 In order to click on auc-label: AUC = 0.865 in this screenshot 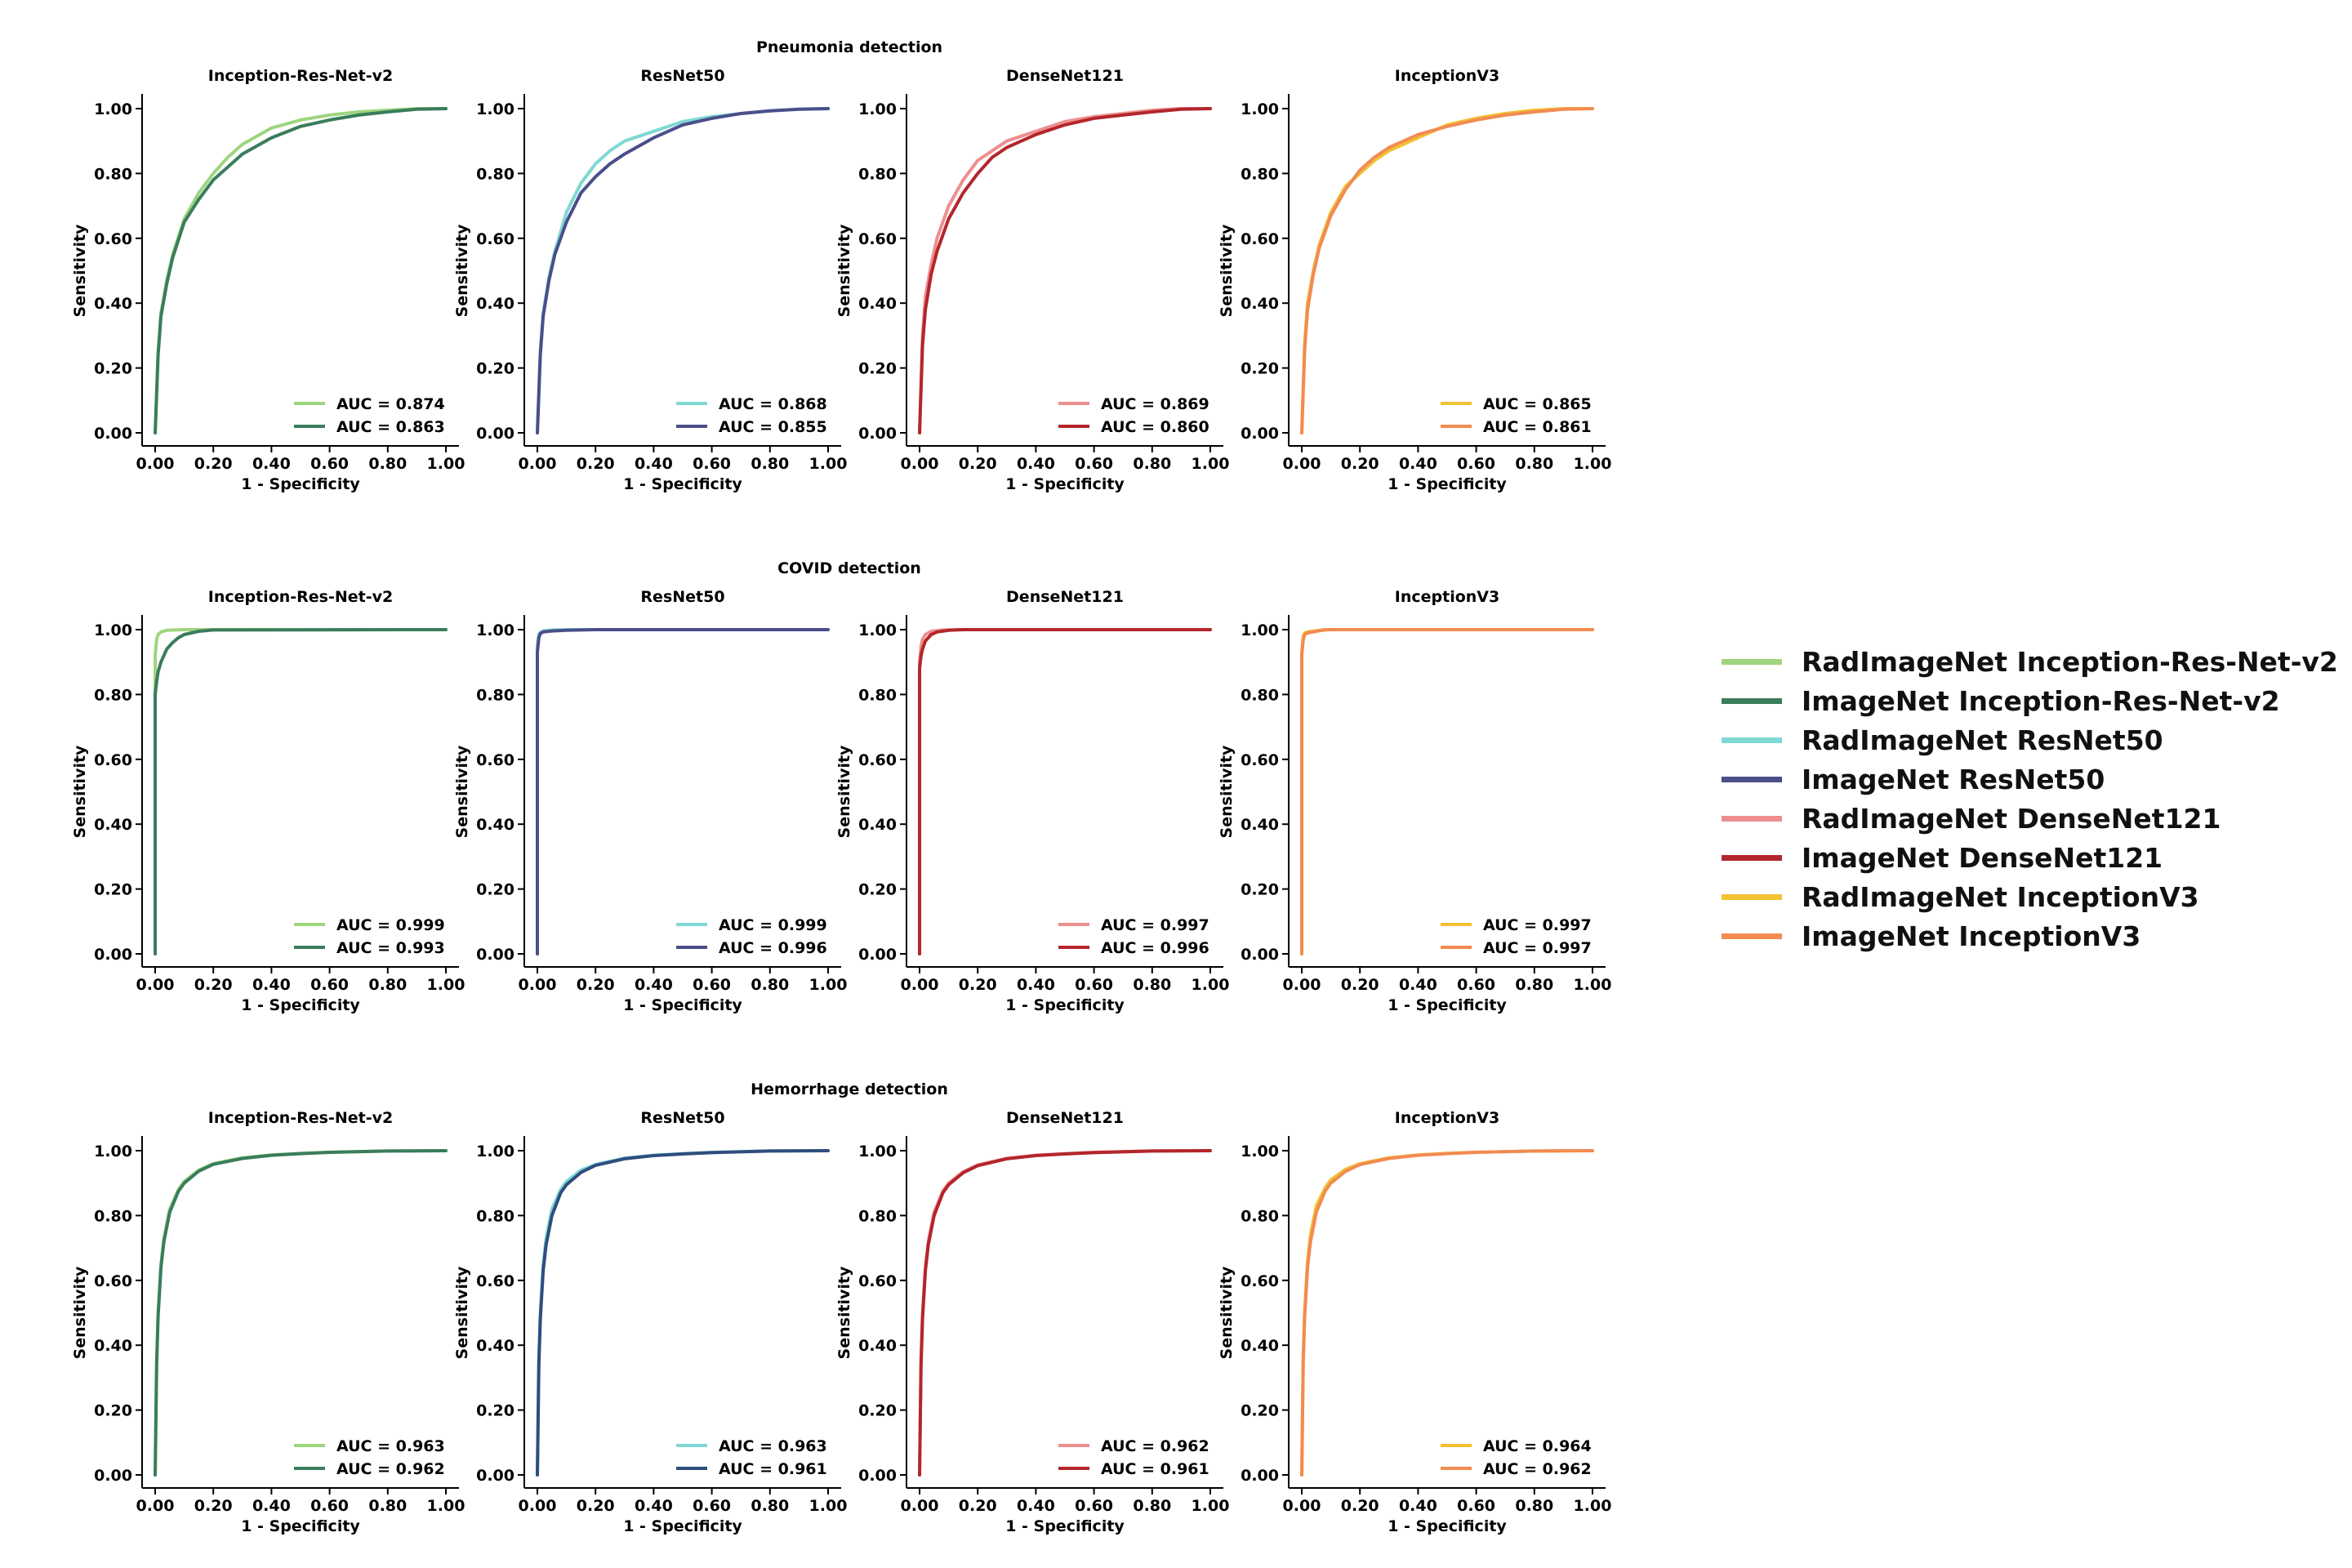, I will do `click(1537, 404)`.